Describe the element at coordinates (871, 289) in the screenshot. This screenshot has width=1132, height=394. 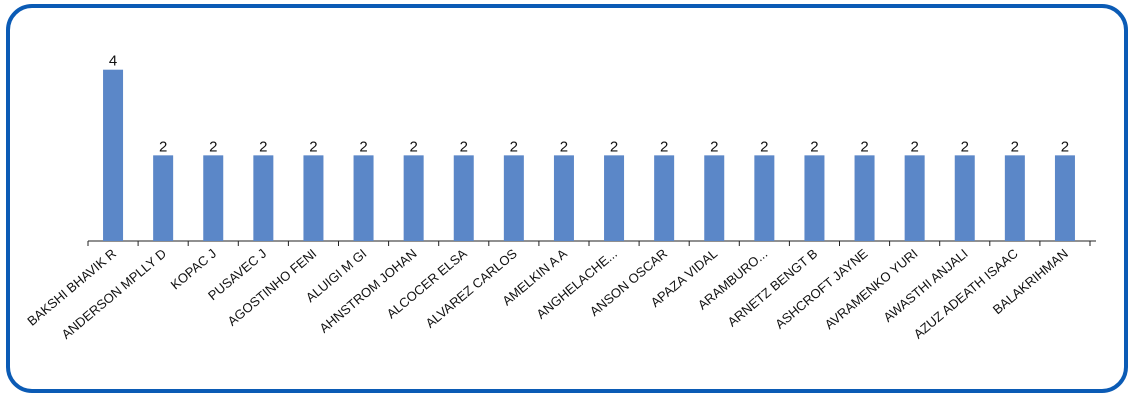
I see `category-tick-label: AVRAMENKO YURI` at that location.